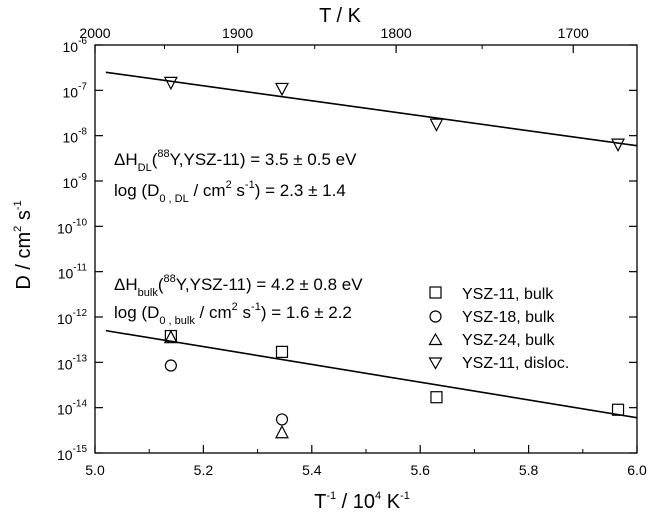 The height and width of the screenshot is (520, 651). I want to click on top-axis-label: T / K, so click(340, 16).